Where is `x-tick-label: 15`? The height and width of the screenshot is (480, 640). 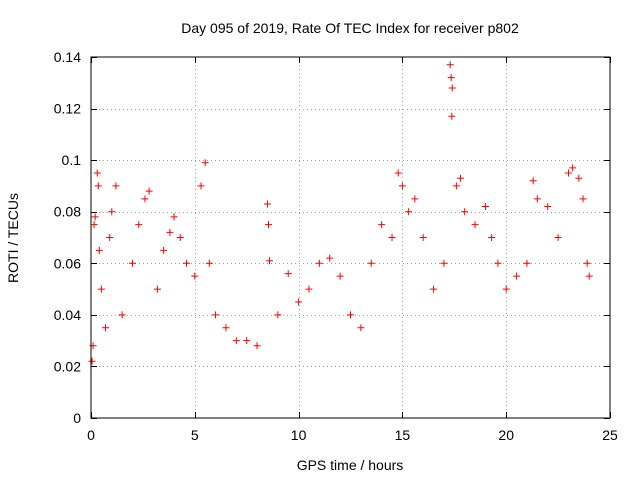
x-tick-label: 15 is located at coordinates (403, 435).